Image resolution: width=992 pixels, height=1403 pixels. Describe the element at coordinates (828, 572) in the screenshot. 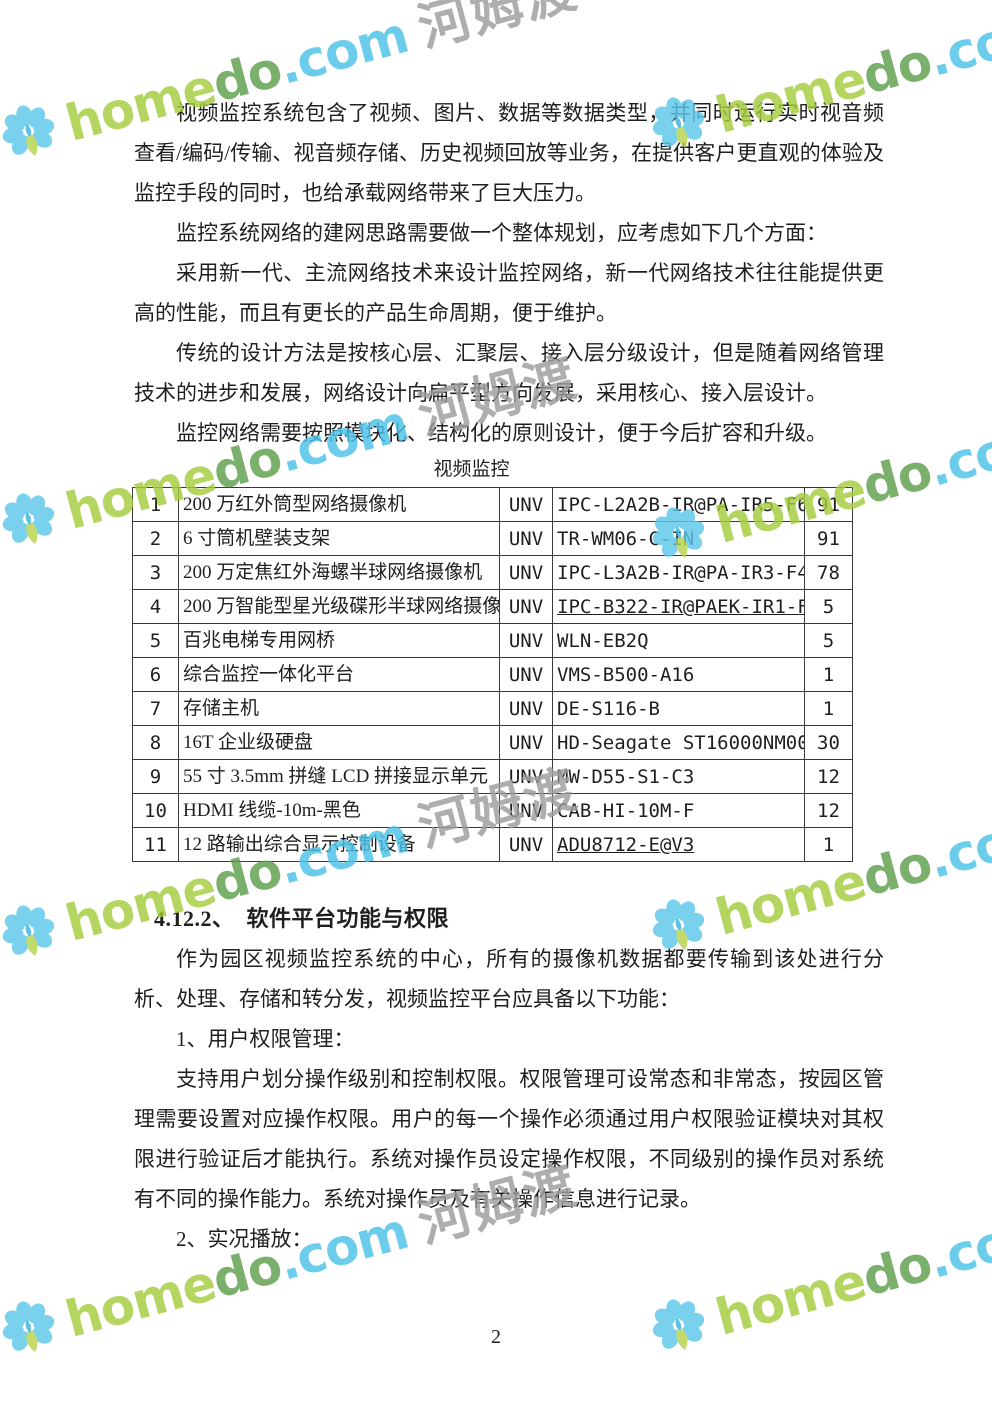

I see `qty-cell: 78` at that location.